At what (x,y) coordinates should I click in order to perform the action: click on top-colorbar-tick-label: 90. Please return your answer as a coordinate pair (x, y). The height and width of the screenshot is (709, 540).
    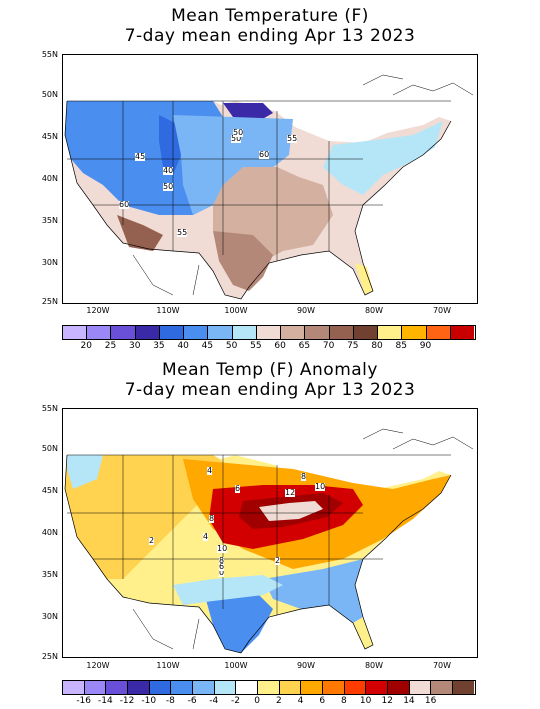
    Looking at the image, I should click on (425, 346).